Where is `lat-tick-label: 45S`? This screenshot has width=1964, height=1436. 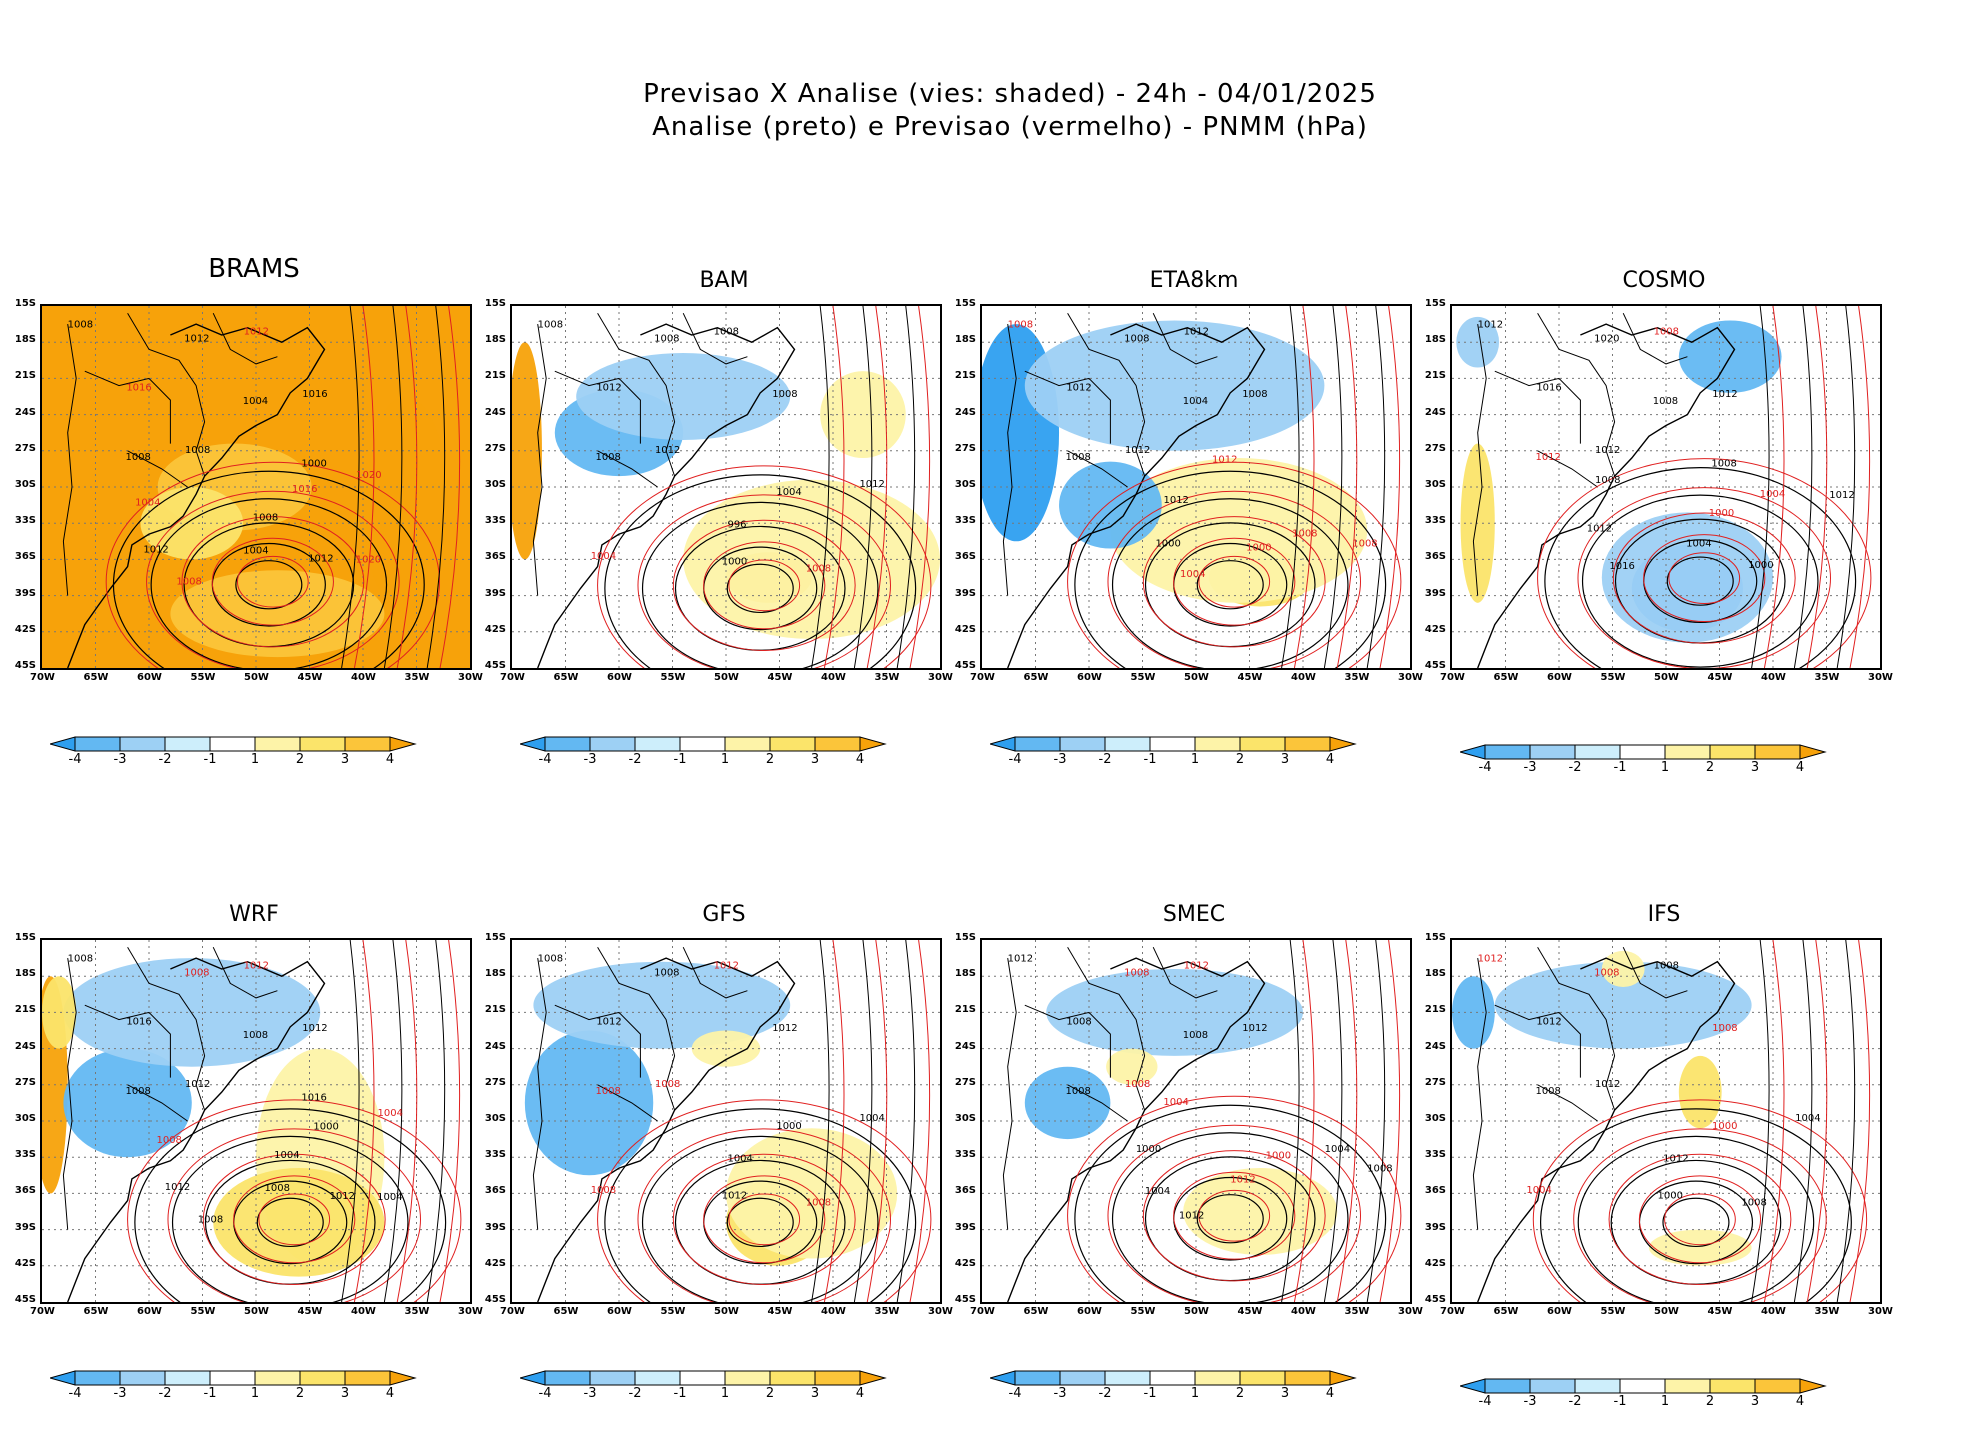
lat-tick-label: 45S is located at coordinates (965, 1299).